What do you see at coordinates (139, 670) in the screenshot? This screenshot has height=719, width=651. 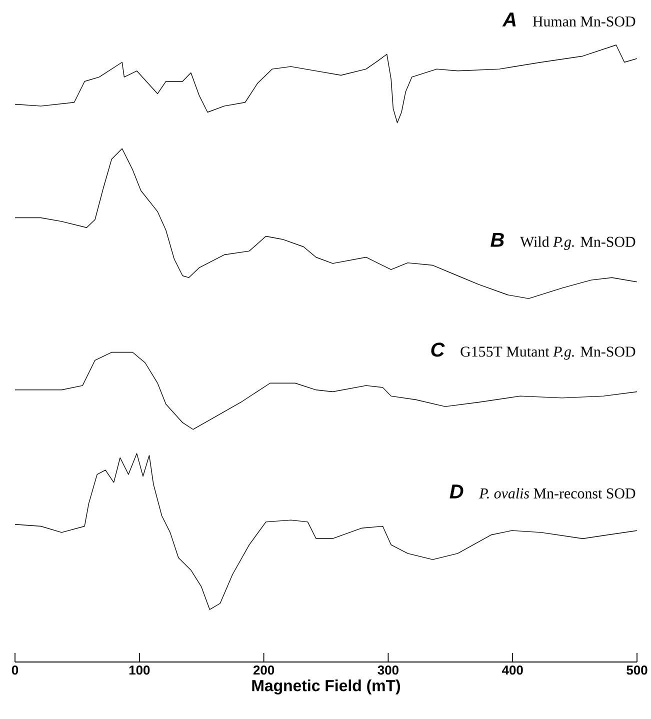 I see `x-tick-label: 100` at bounding box center [139, 670].